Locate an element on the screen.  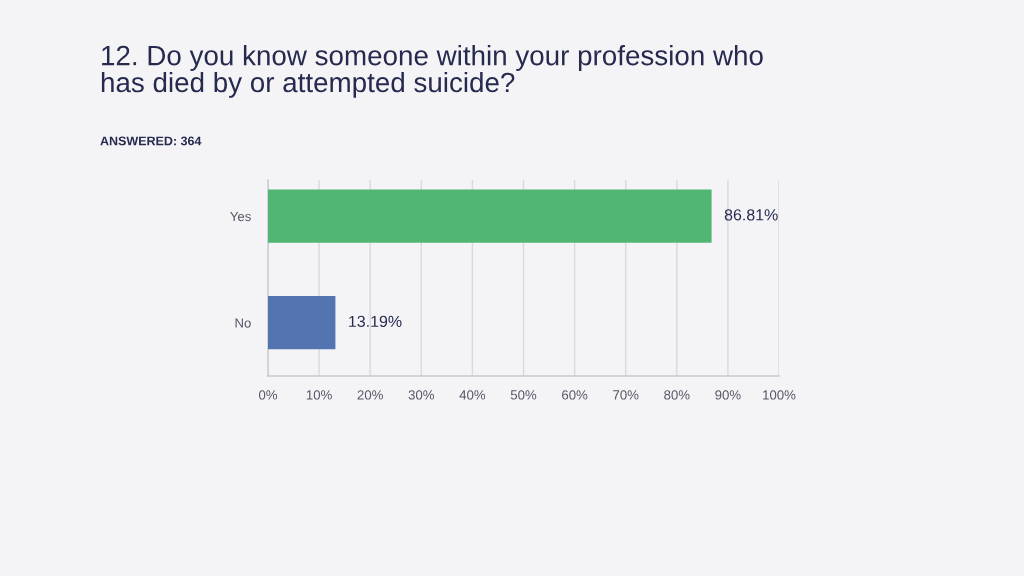
data-label: 86.81% is located at coordinates (751, 215).